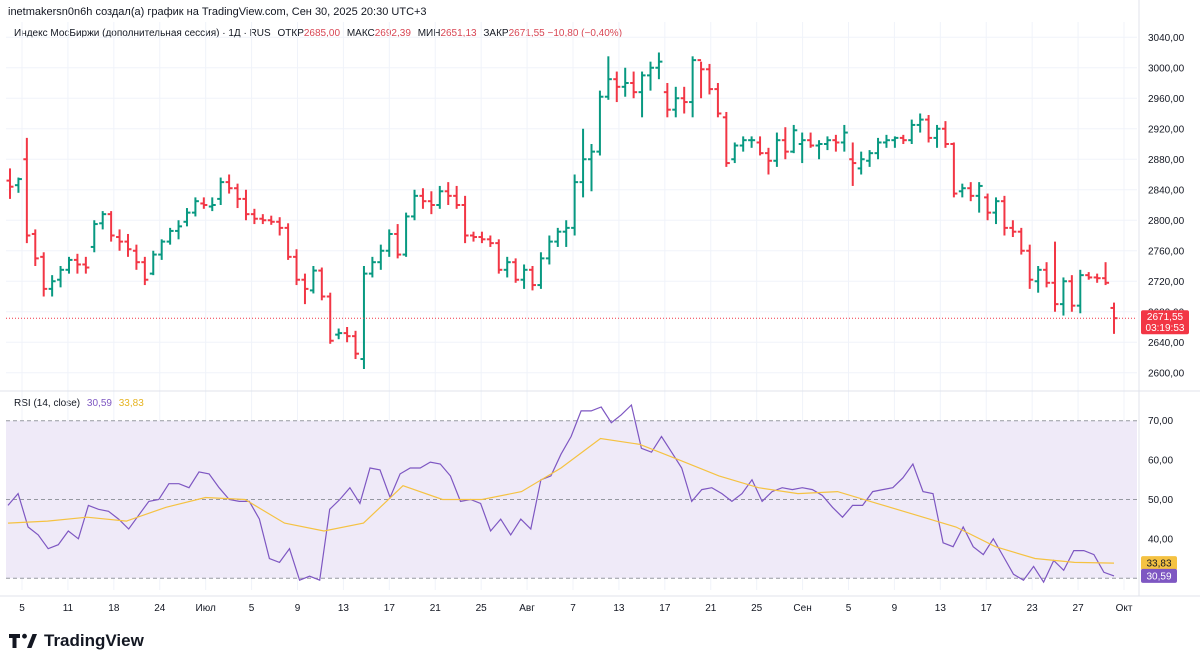 The width and height of the screenshot is (1200, 665). What do you see at coordinates (131, 403) in the screenshot?
I see `rsi-ma-value: 33,83` at bounding box center [131, 403].